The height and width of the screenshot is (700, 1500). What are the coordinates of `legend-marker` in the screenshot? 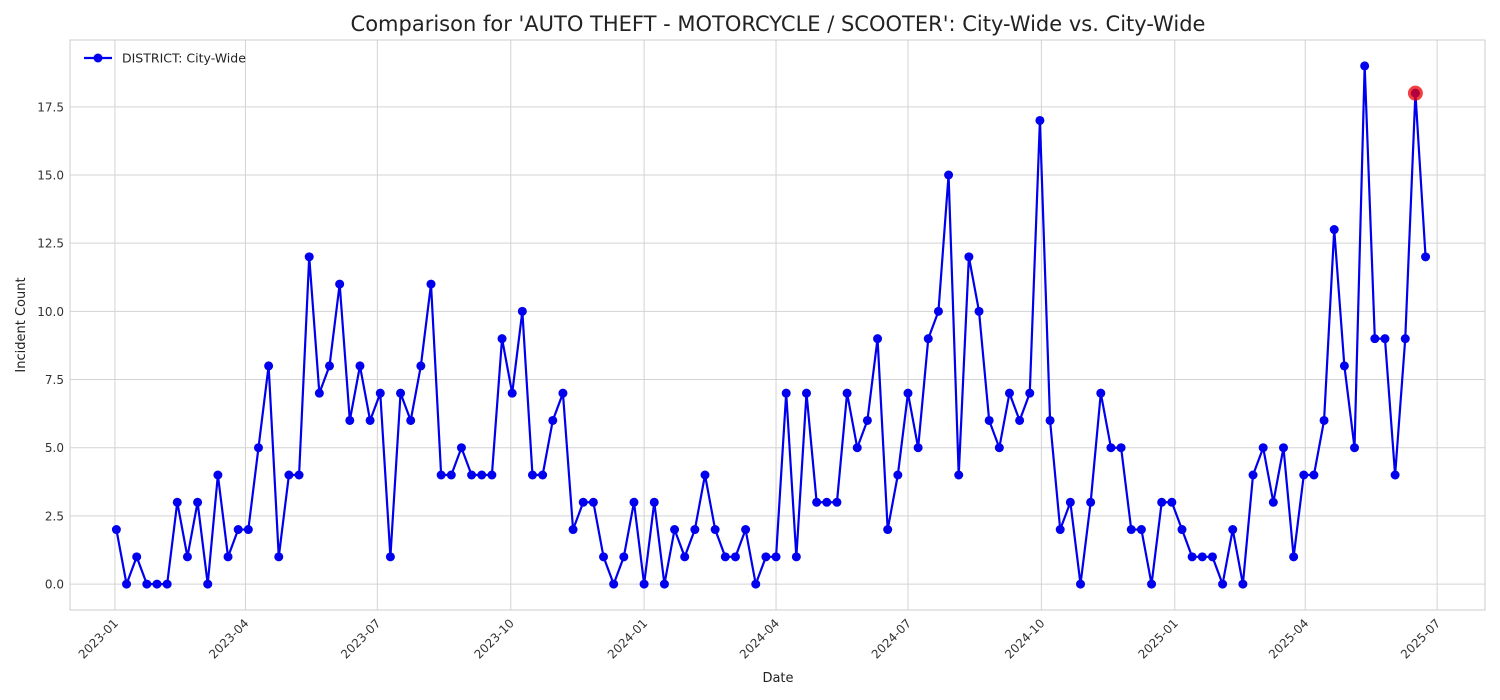 It's located at (98, 58).